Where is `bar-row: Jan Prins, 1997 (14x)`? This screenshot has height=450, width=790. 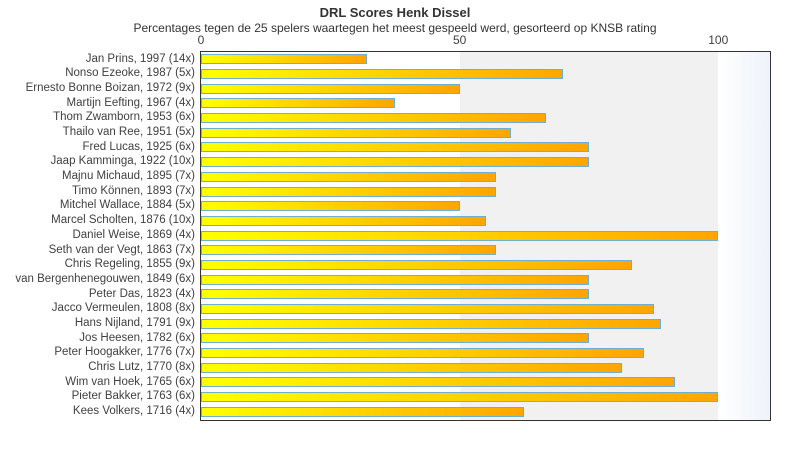 bar-row: Jan Prins, 1997 (14x) is located at coordinates (385, 59).